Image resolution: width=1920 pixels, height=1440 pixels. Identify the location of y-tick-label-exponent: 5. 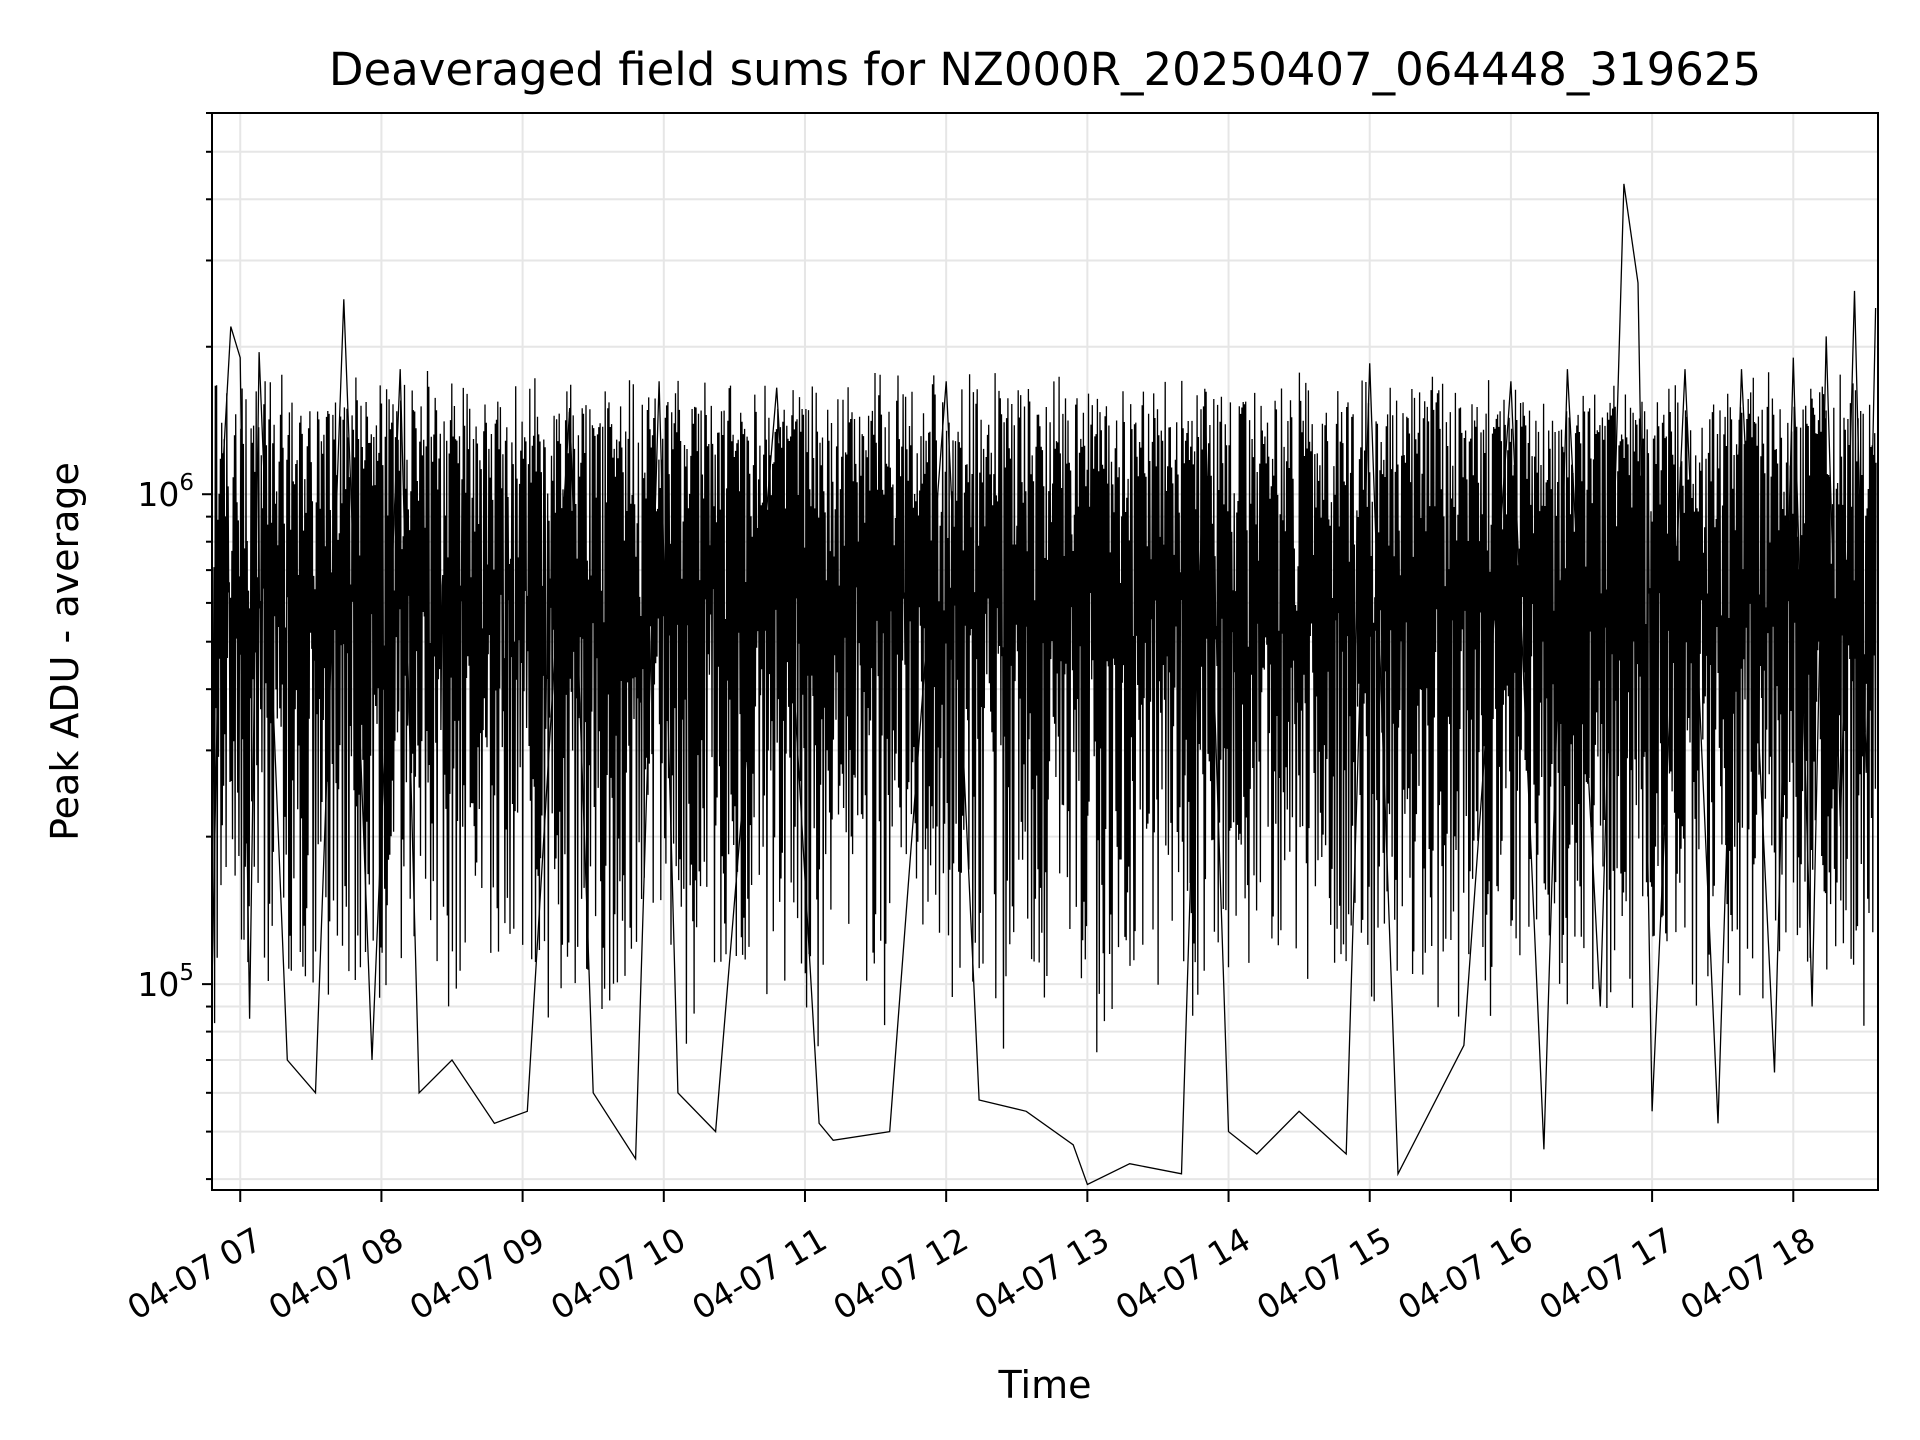
(186, 973).